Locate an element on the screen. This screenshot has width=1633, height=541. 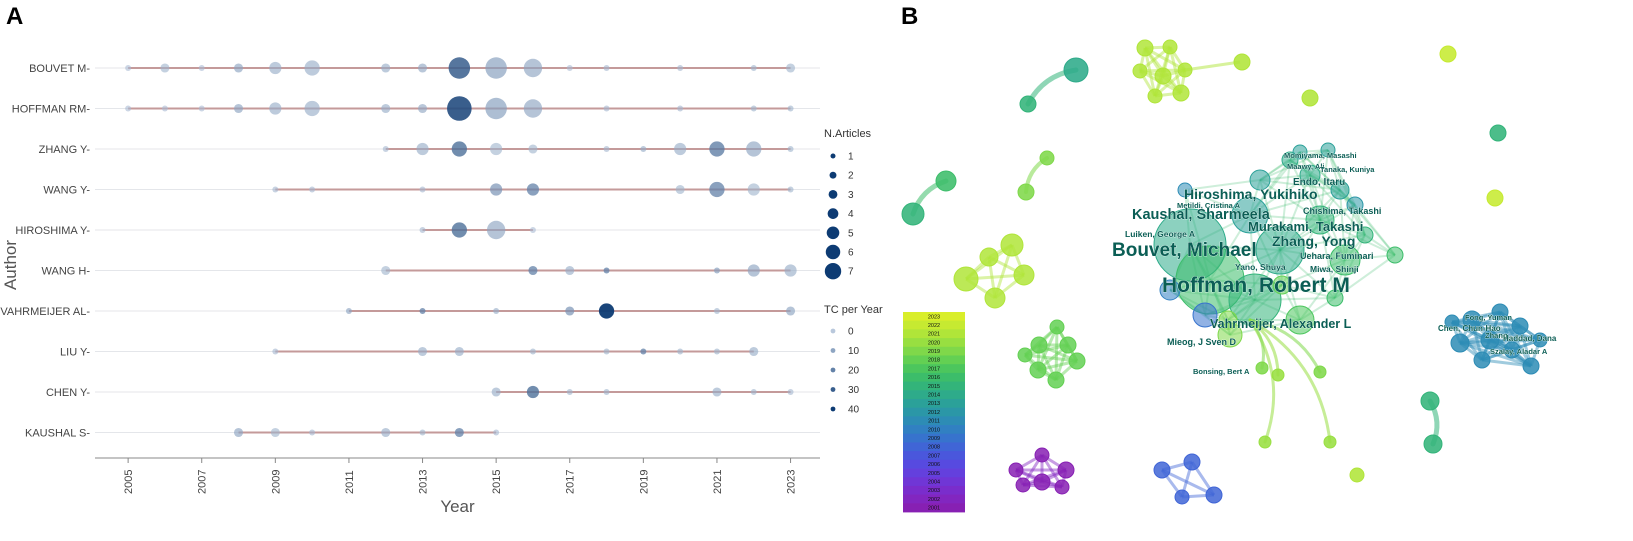
cluster-teal-right is located at coordinates (1496, 339).